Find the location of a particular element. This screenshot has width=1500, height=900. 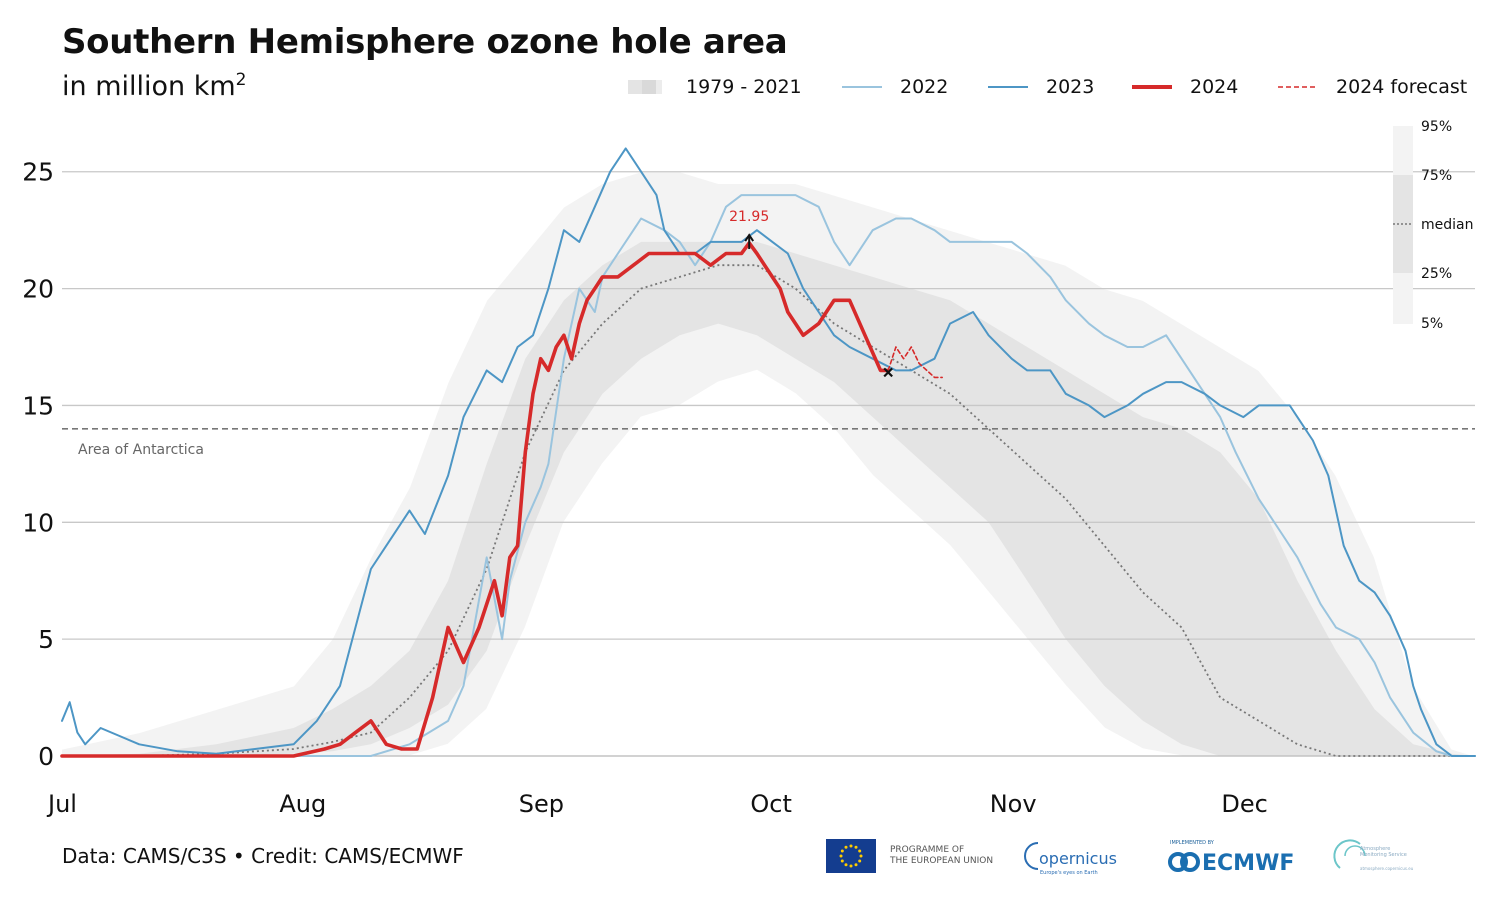

chart-title: Southern Hemisphere ozone hole area is located at coordinates (425, 42).